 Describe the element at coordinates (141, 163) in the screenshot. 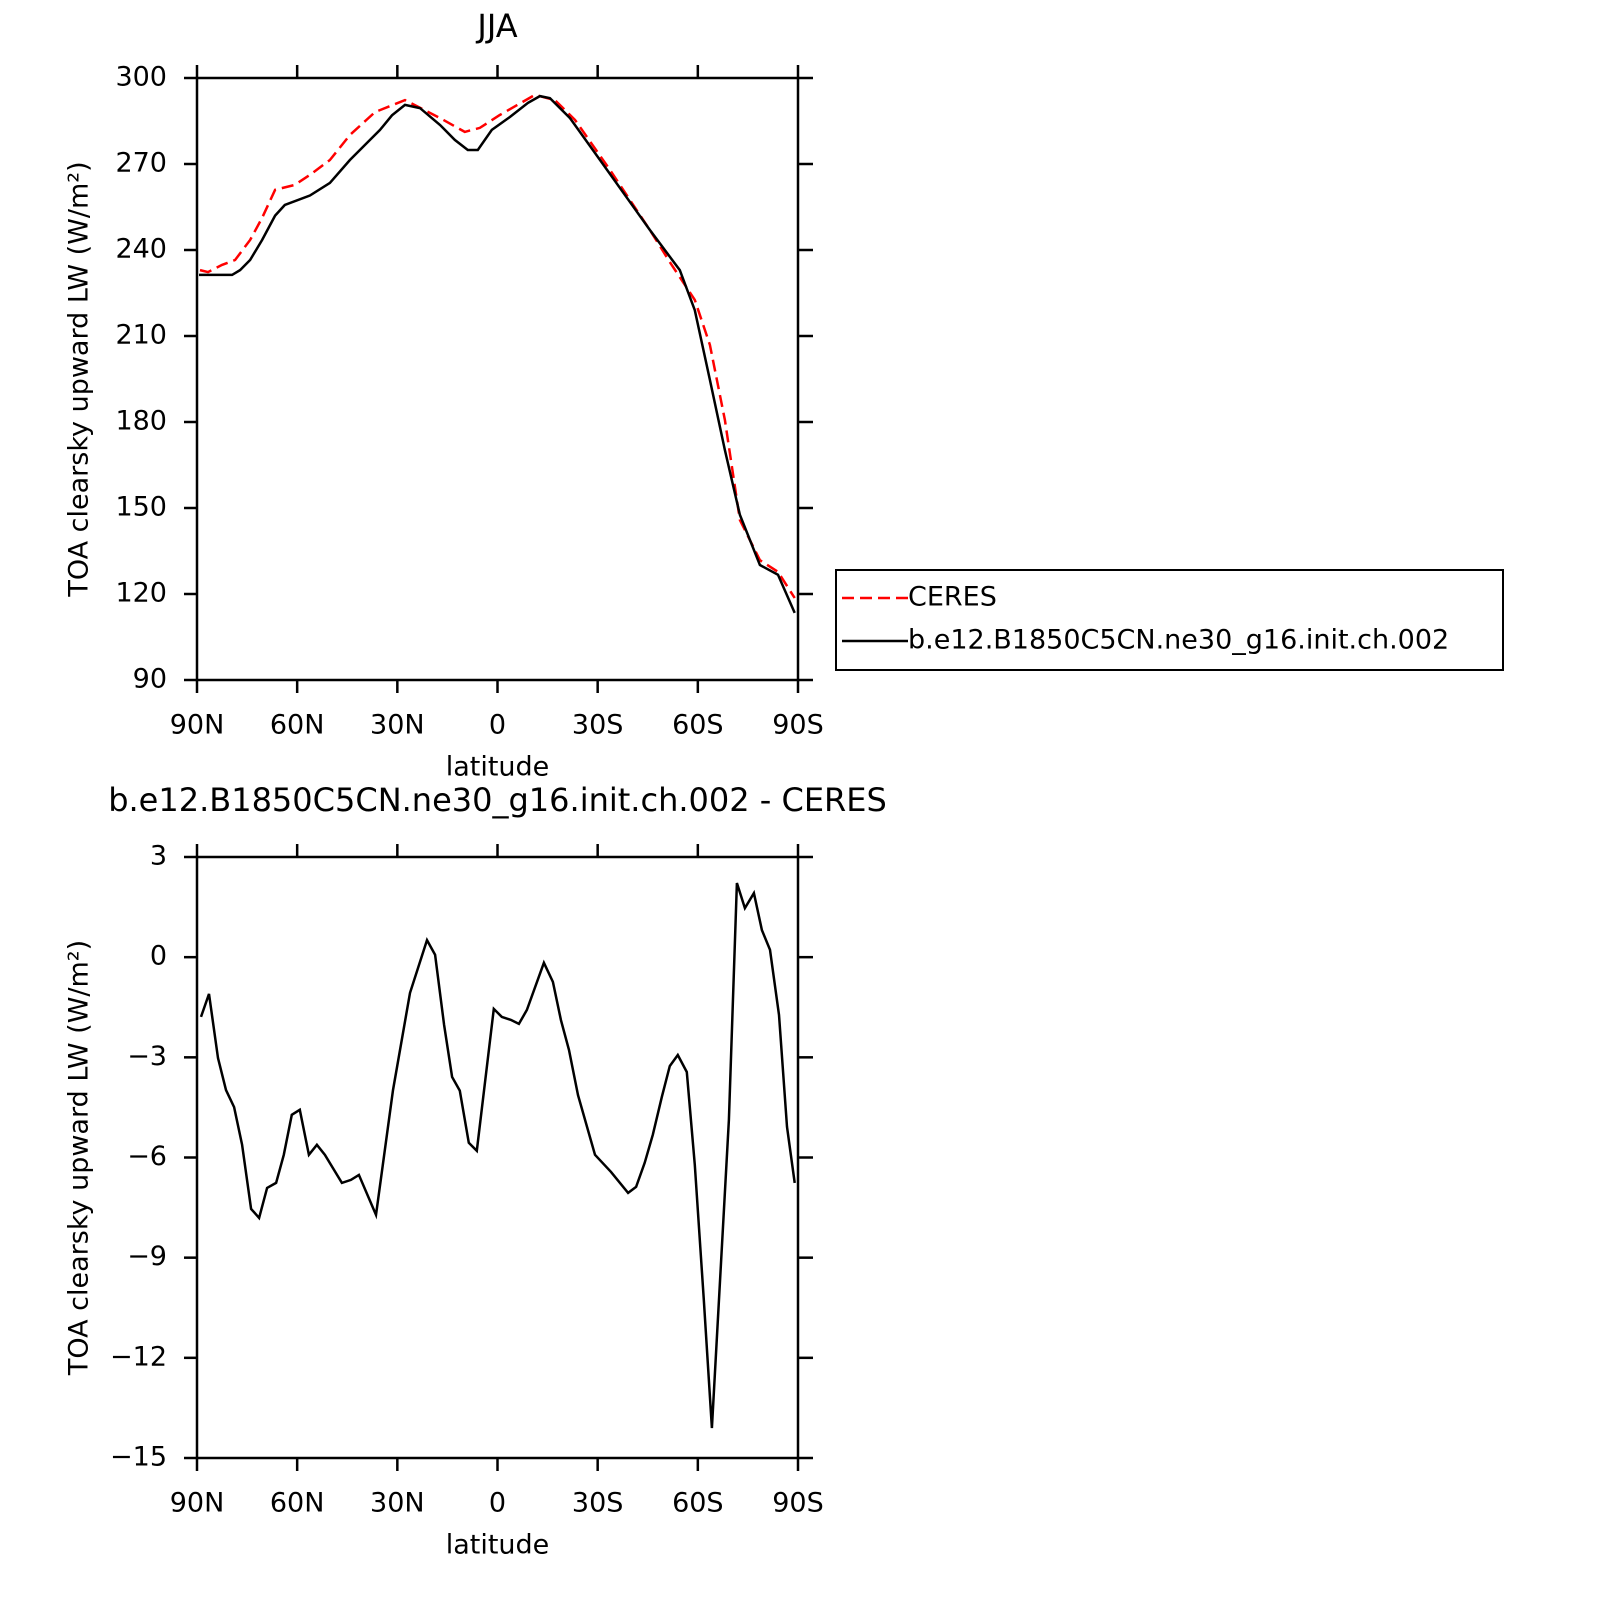

I see `y-tick-label: 270` at that location.